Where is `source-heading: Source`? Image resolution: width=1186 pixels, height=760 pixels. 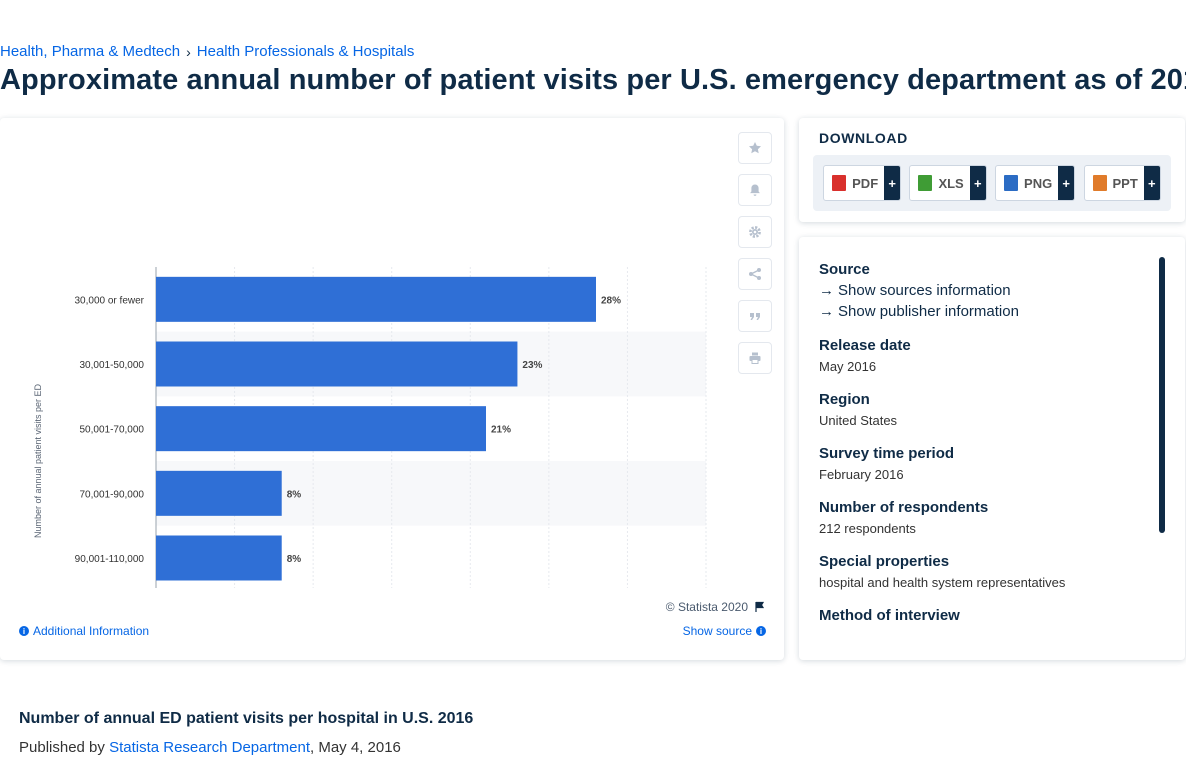 source-heading: Source is located at coordinates (844, 269).